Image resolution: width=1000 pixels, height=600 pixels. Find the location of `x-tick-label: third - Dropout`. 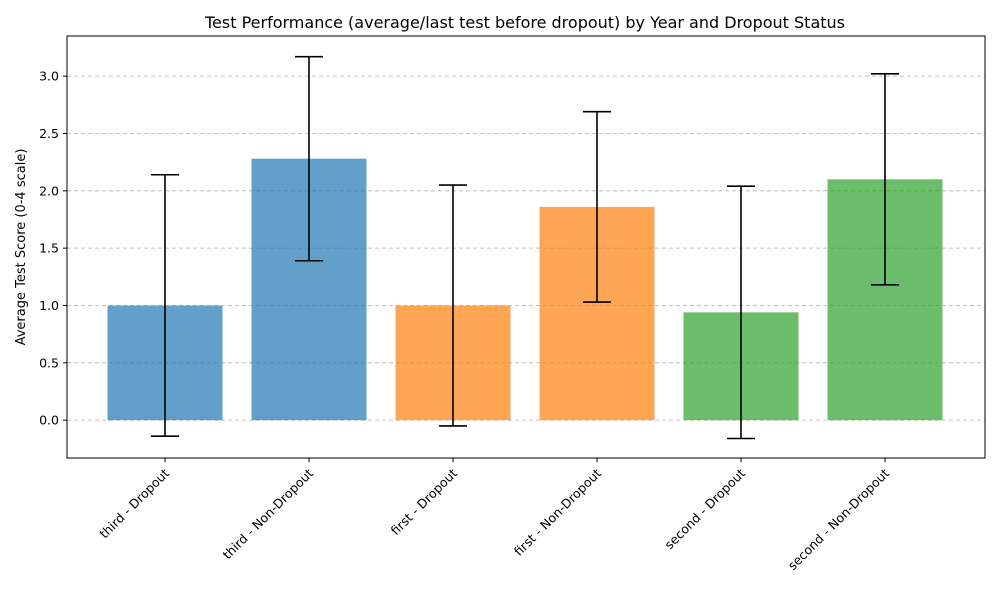

x-tick-label: third - Dropout is located at coordinates (134, 503).